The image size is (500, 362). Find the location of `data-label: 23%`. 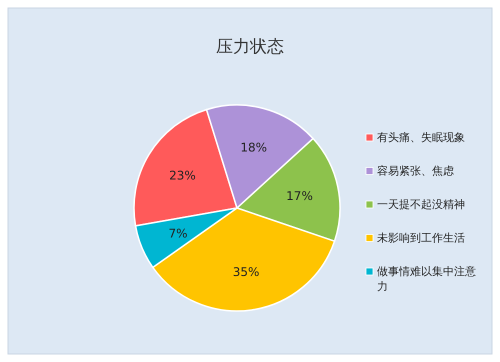

data-label: 23% is located at coordinates (182, 175).